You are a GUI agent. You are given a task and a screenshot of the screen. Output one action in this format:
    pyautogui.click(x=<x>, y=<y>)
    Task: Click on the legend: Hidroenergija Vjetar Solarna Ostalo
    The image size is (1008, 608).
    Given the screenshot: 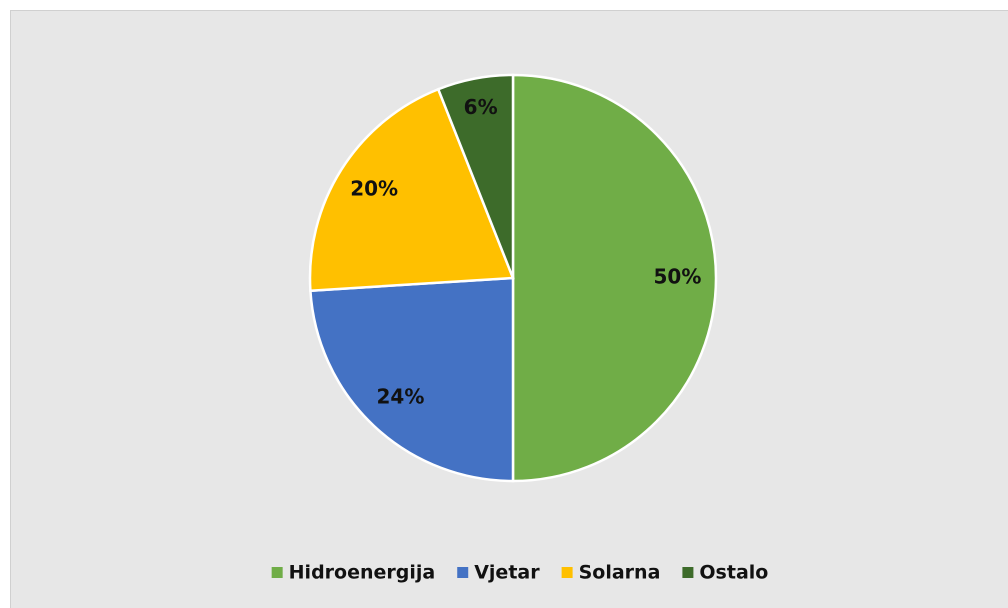 What is the action you would take?
    pyautogui.click(x=519, y=573)
    